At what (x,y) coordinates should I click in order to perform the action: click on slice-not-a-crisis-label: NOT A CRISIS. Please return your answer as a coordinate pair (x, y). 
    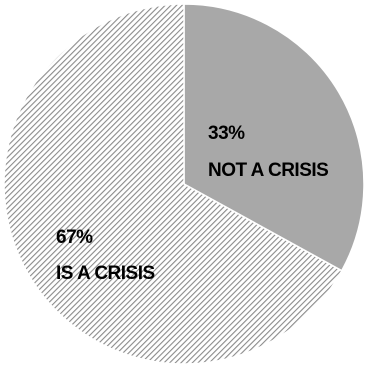
    Looking at the image, I should click on (268, 170).